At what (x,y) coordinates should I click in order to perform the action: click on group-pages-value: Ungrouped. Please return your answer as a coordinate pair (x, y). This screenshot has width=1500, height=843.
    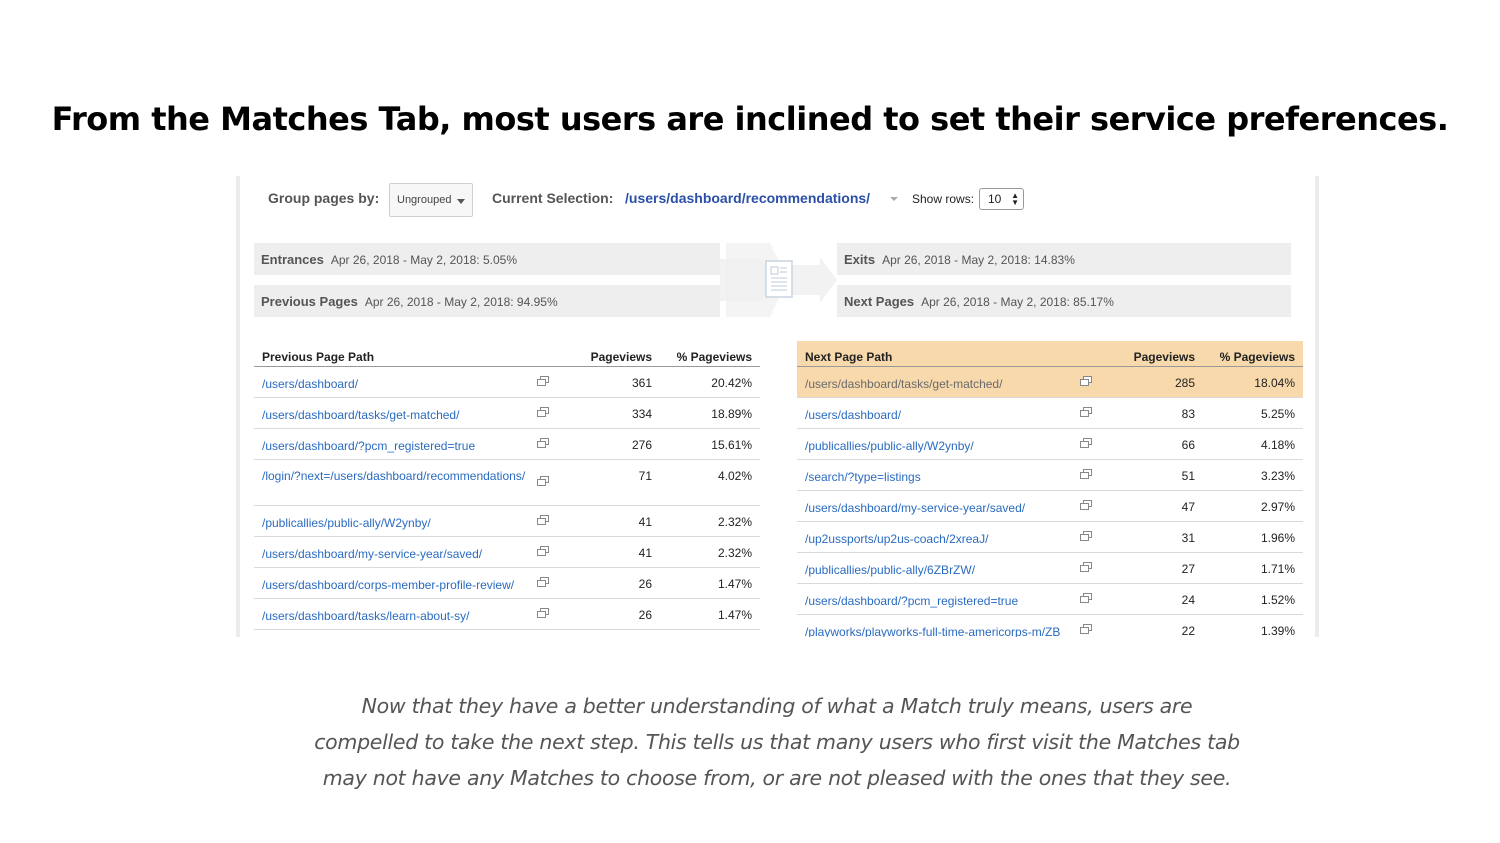
    Looking at the image, I should click on (424, 200).